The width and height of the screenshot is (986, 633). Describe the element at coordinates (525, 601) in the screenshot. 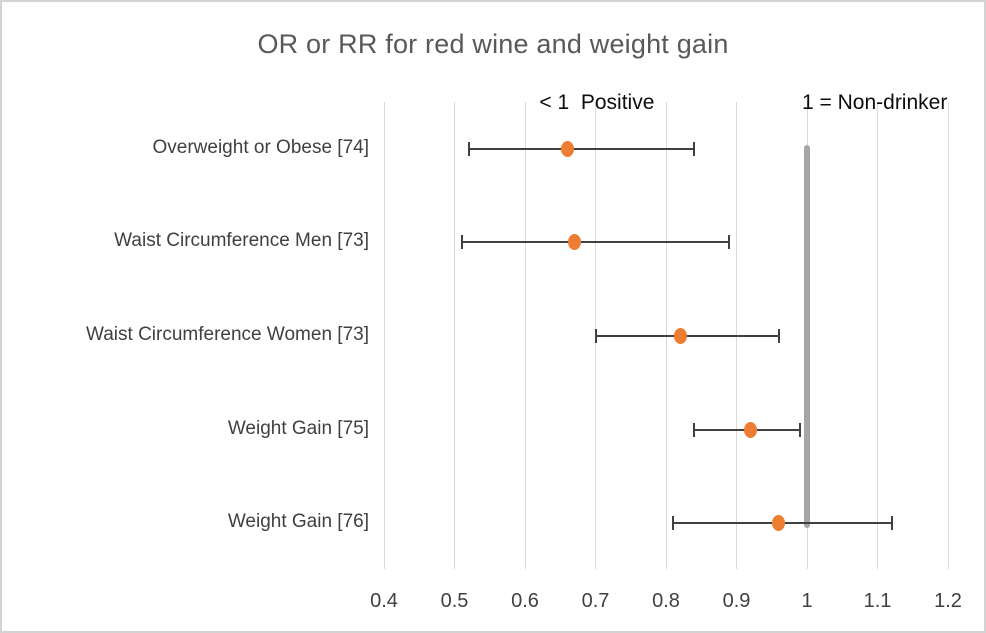

I see `x-tick-label: 0.6` at that location.